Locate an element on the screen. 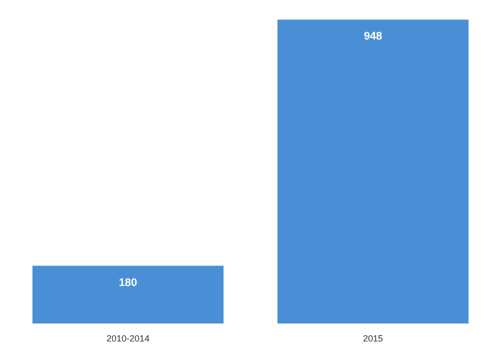 Image resolution: width=500 pixels, height=344 pixels. x-tick-label: 2010-2014 is located at coordinates (128, 339).